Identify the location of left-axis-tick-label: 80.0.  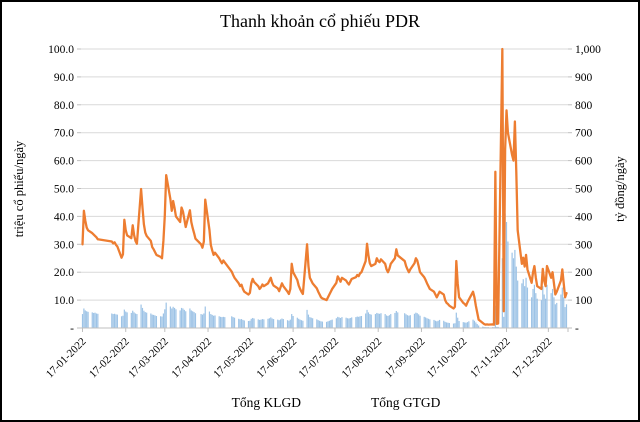
(64, 106).